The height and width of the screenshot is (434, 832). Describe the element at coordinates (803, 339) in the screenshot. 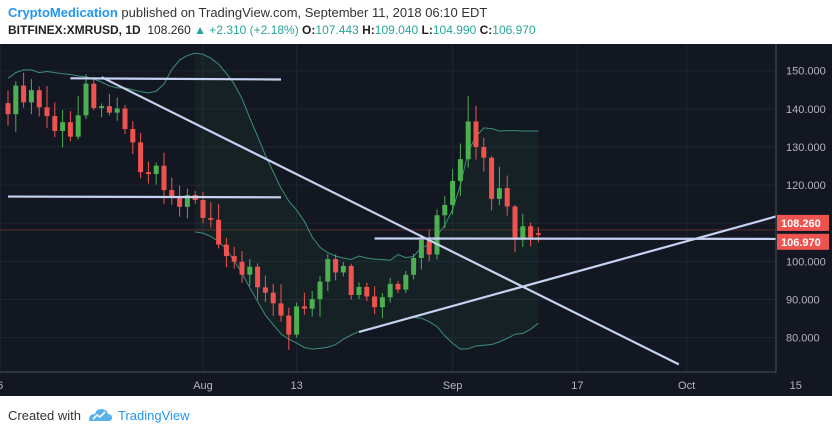

I see `y-tick-label: 80.000` at that location.